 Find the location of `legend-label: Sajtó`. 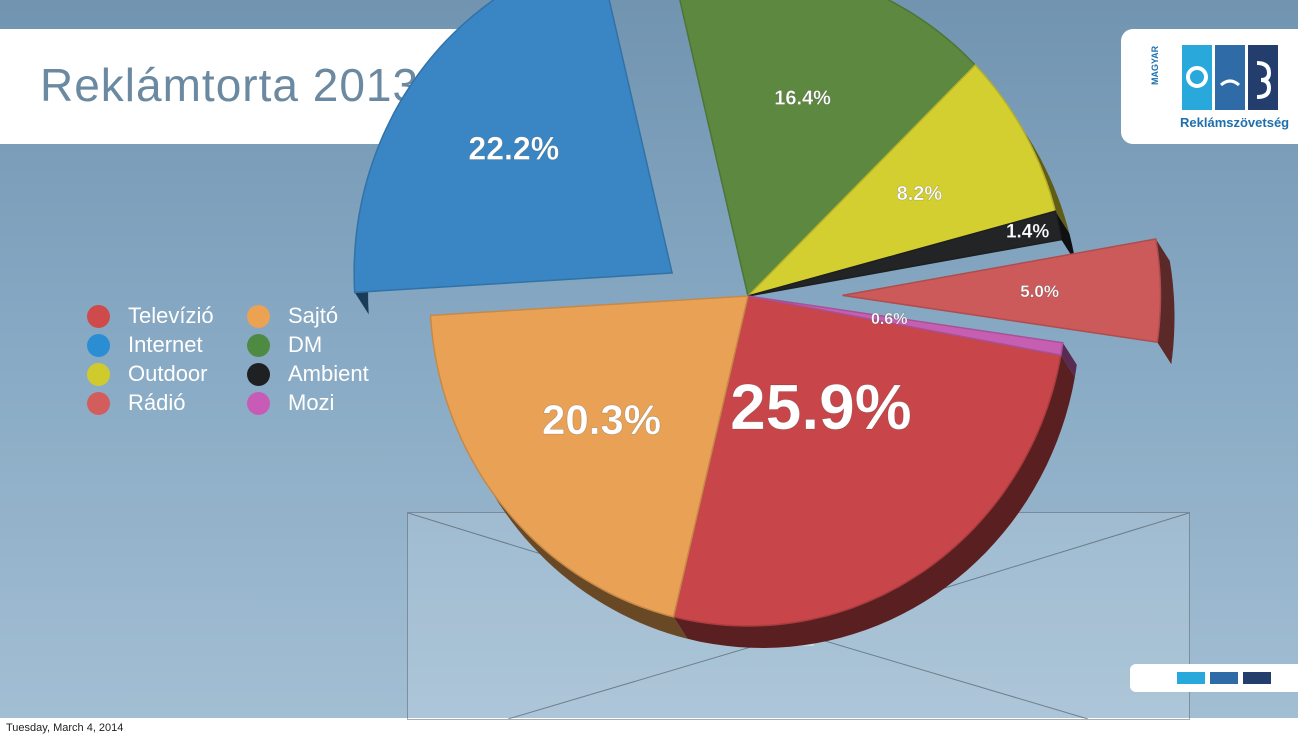

legend-label: Sajtó is located at coordinates (313, 315).